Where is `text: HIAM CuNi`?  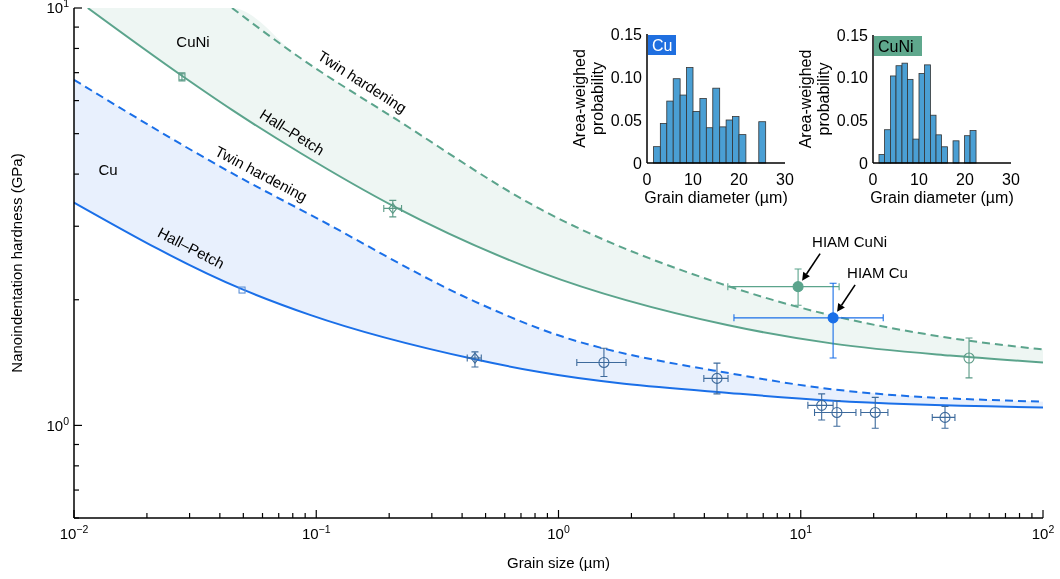 text: HIAM CuNi is located at coordinates (850, 241).